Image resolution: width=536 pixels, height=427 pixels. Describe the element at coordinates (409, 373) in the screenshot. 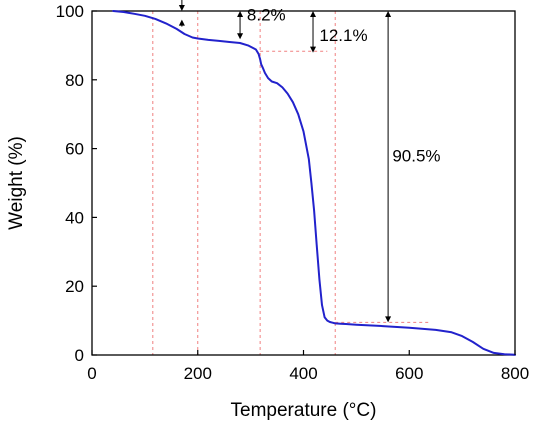

I see `x-tick-label: 600` at that location.